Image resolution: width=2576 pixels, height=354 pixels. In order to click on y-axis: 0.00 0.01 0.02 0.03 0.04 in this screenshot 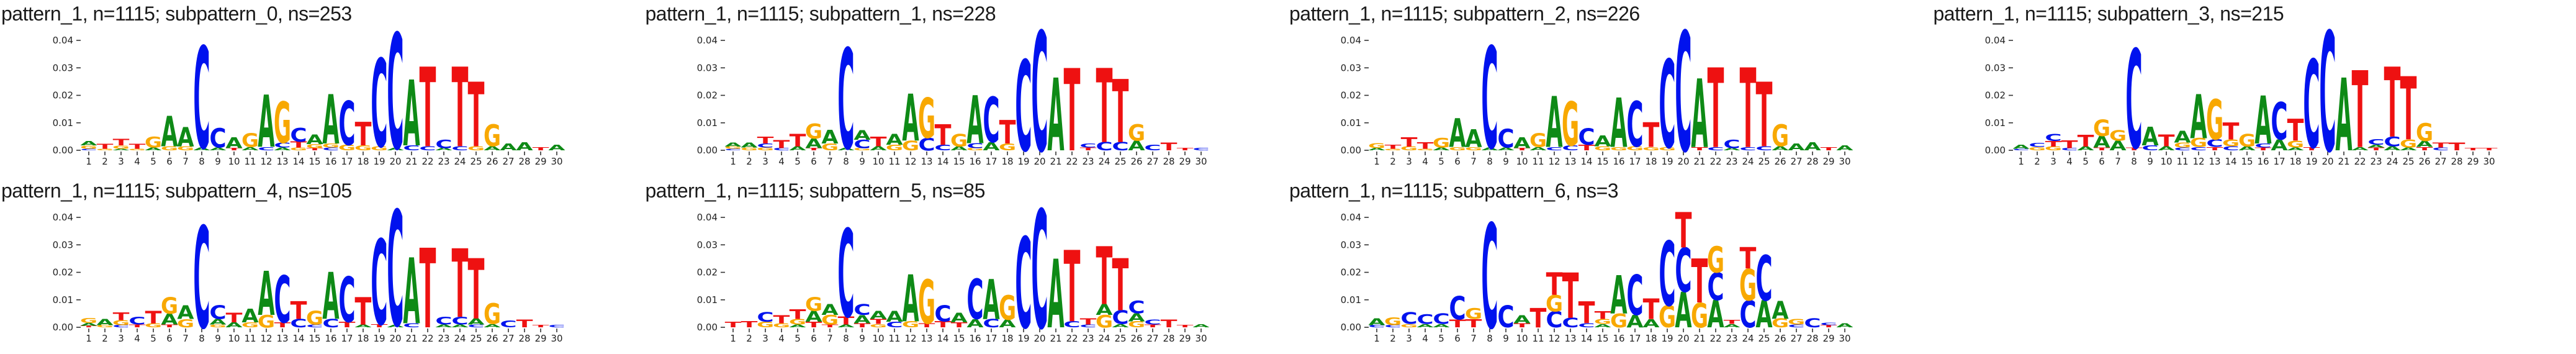, I will do `click(710, 95)`.